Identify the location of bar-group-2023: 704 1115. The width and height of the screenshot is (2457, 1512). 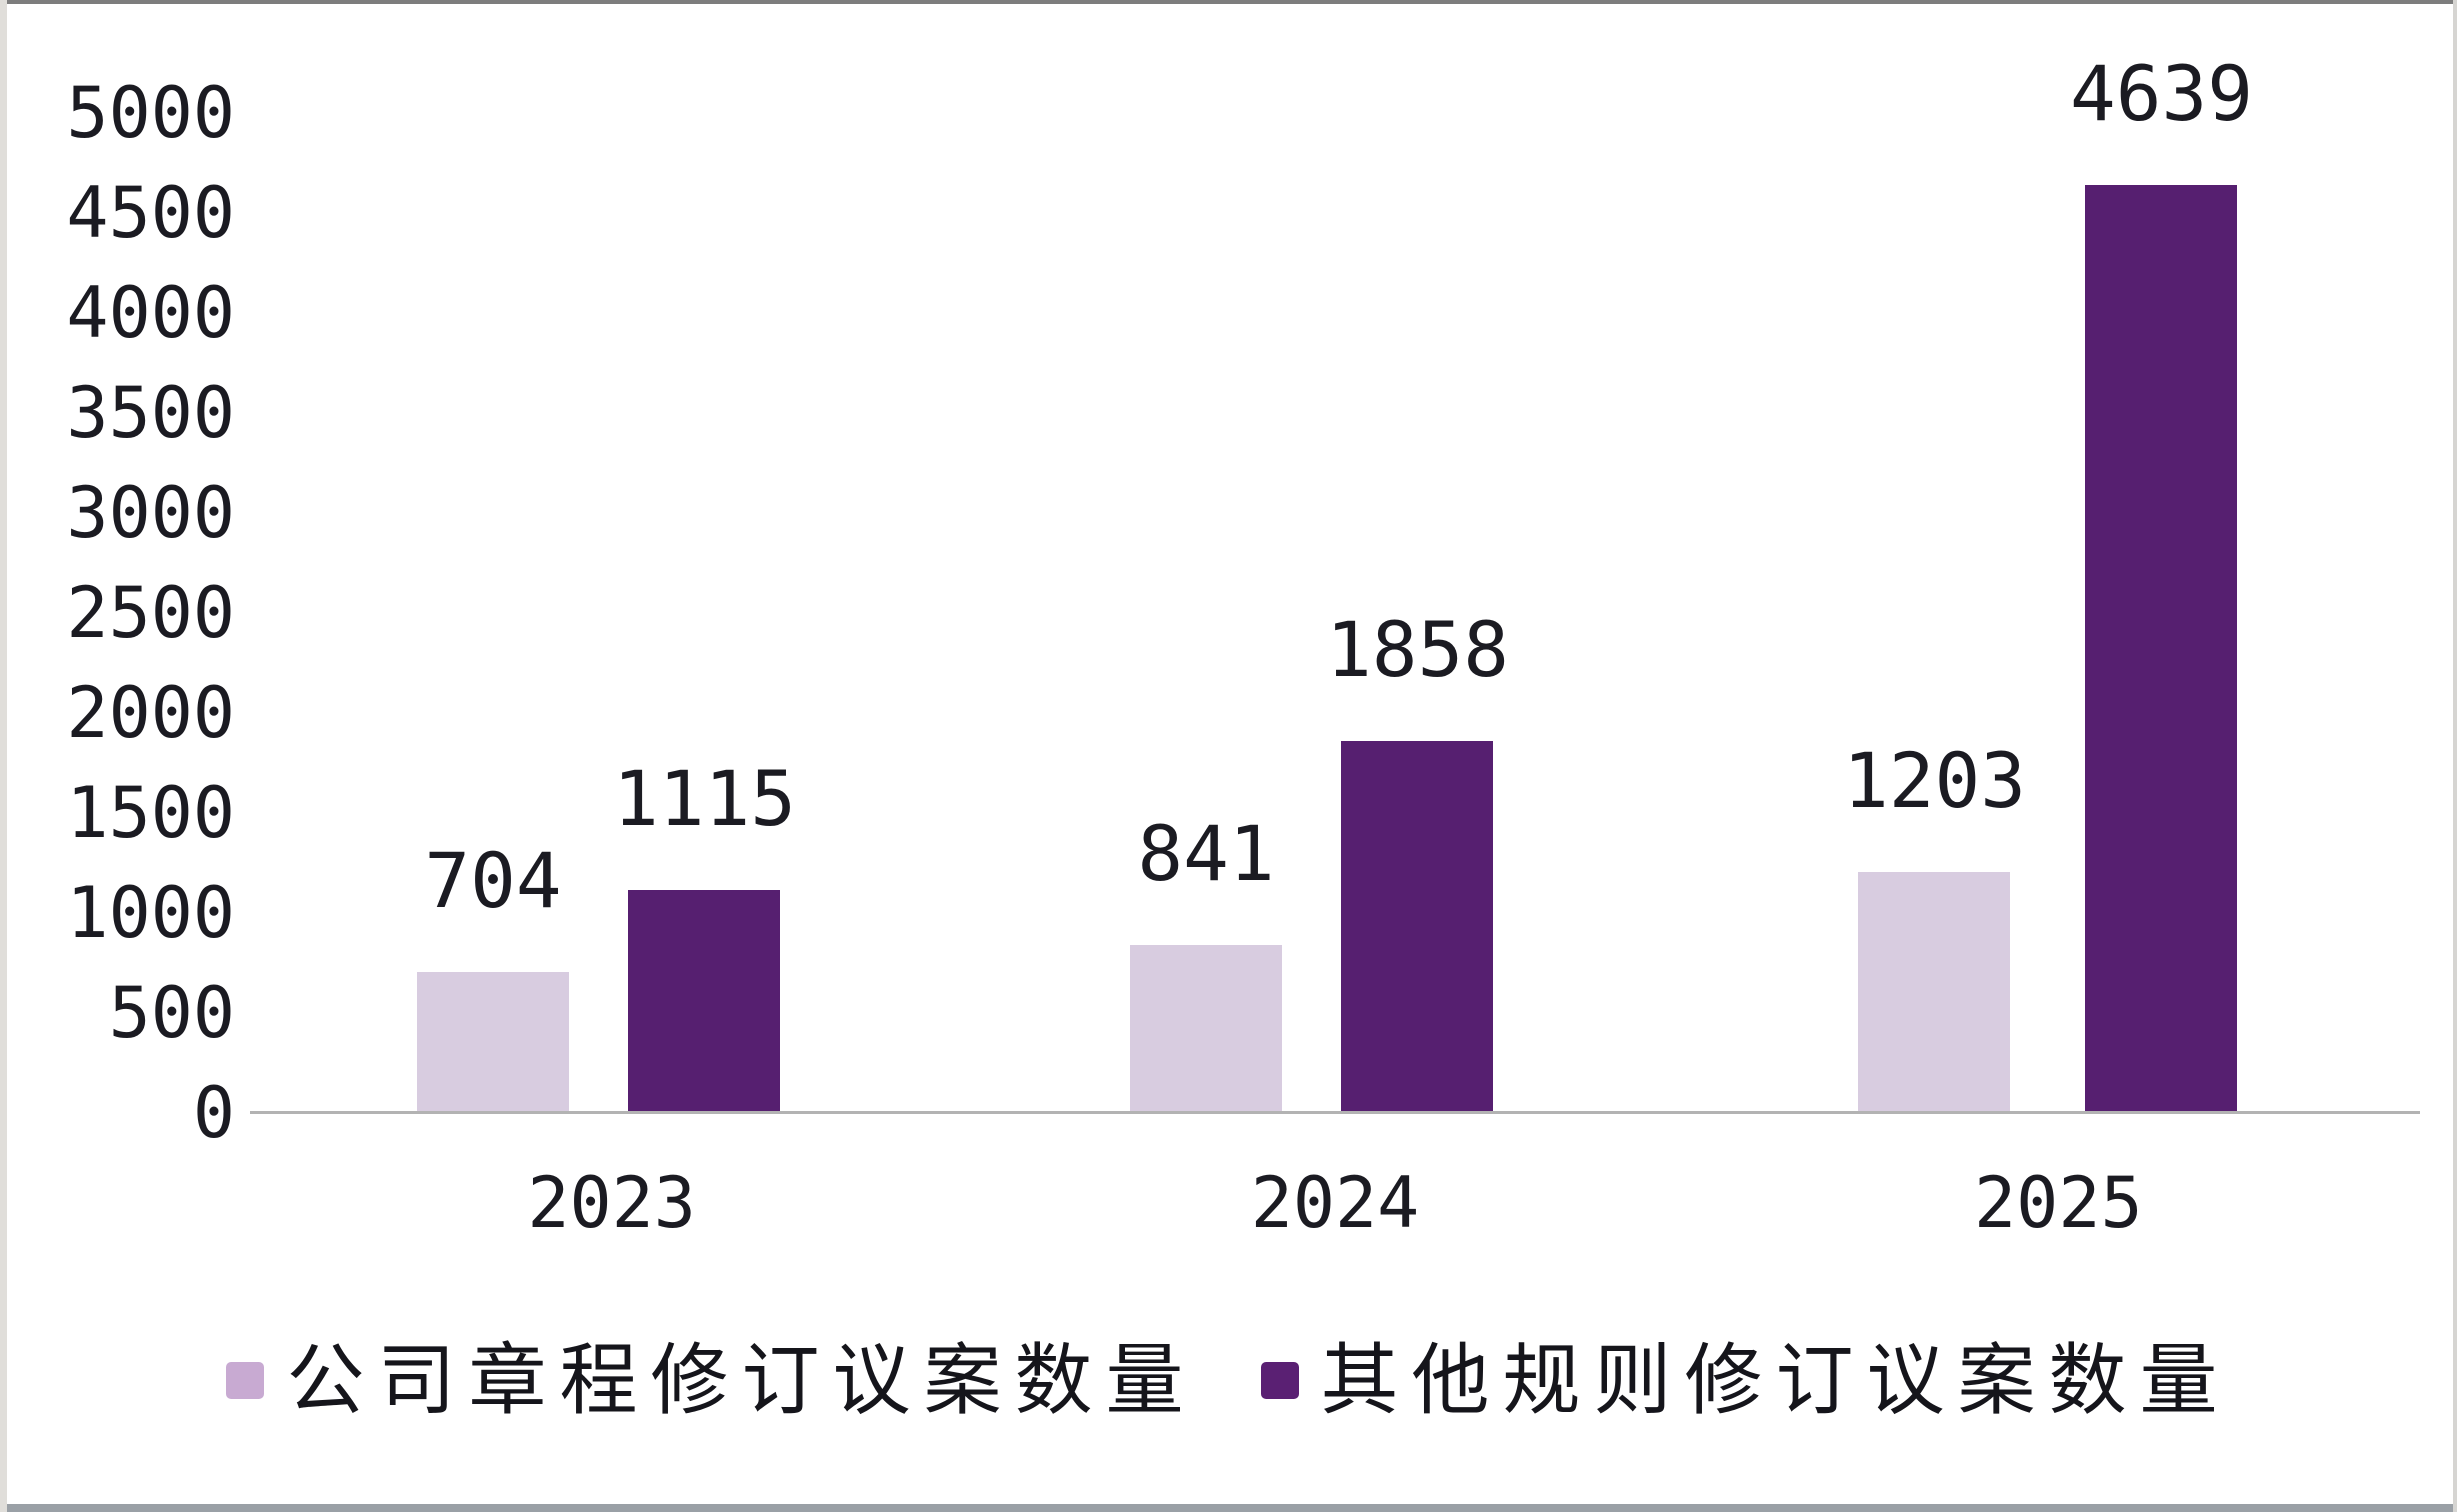
(606, 934).